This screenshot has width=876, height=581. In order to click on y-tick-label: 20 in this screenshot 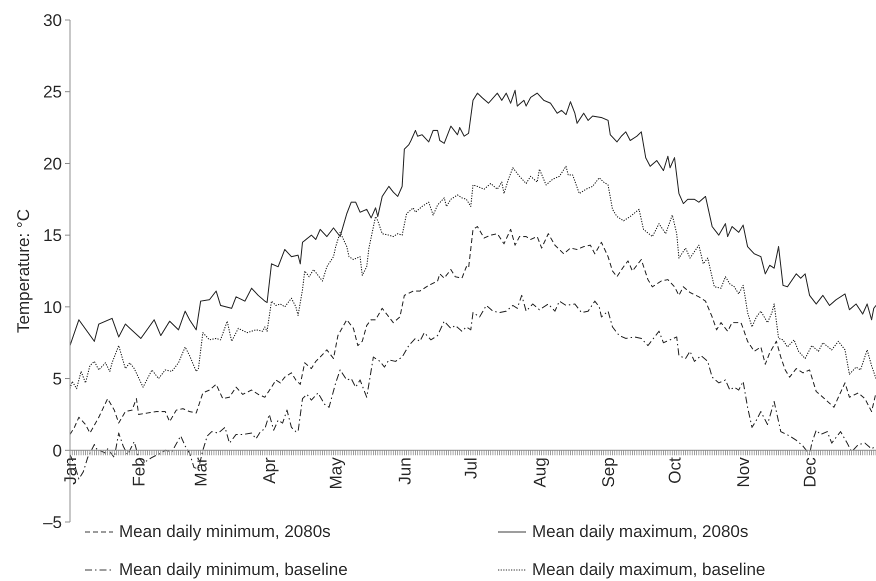, I will do `click(52, 164)`.